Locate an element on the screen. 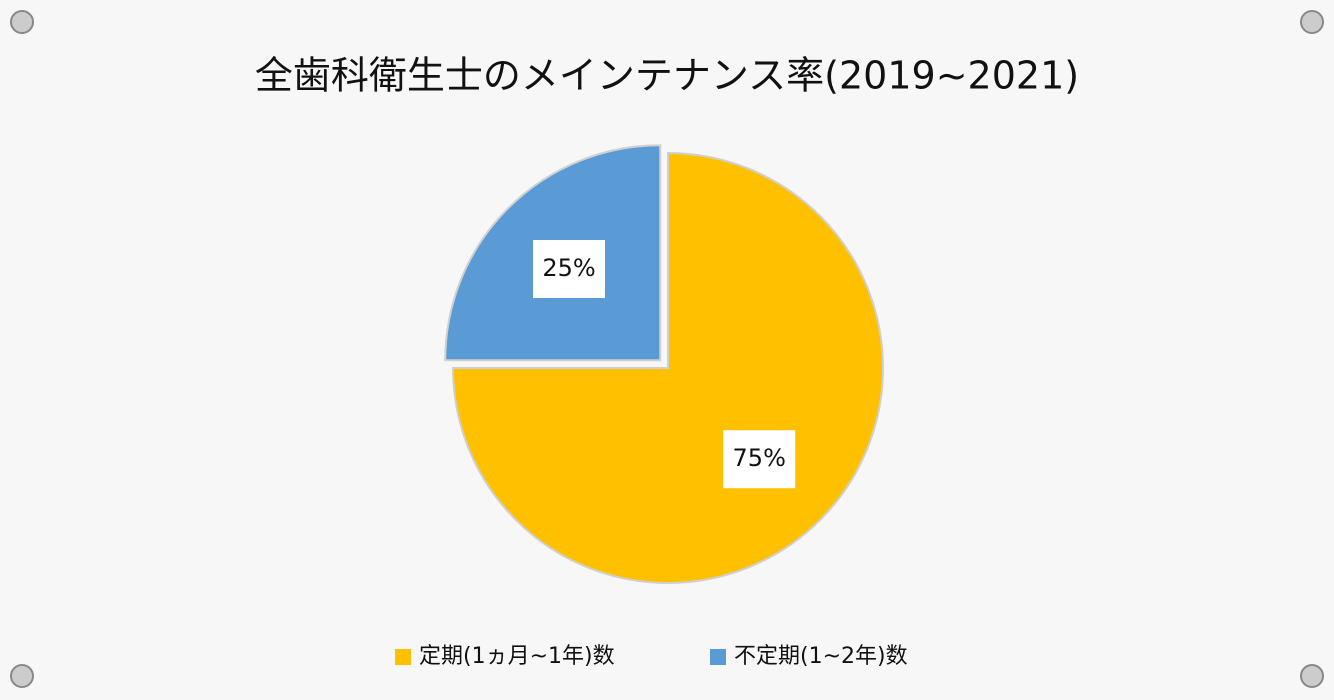 This screenshot has height=700, width=1334. legend-label: 不定期(1~2年)数 is located at coordinates (821, 656).